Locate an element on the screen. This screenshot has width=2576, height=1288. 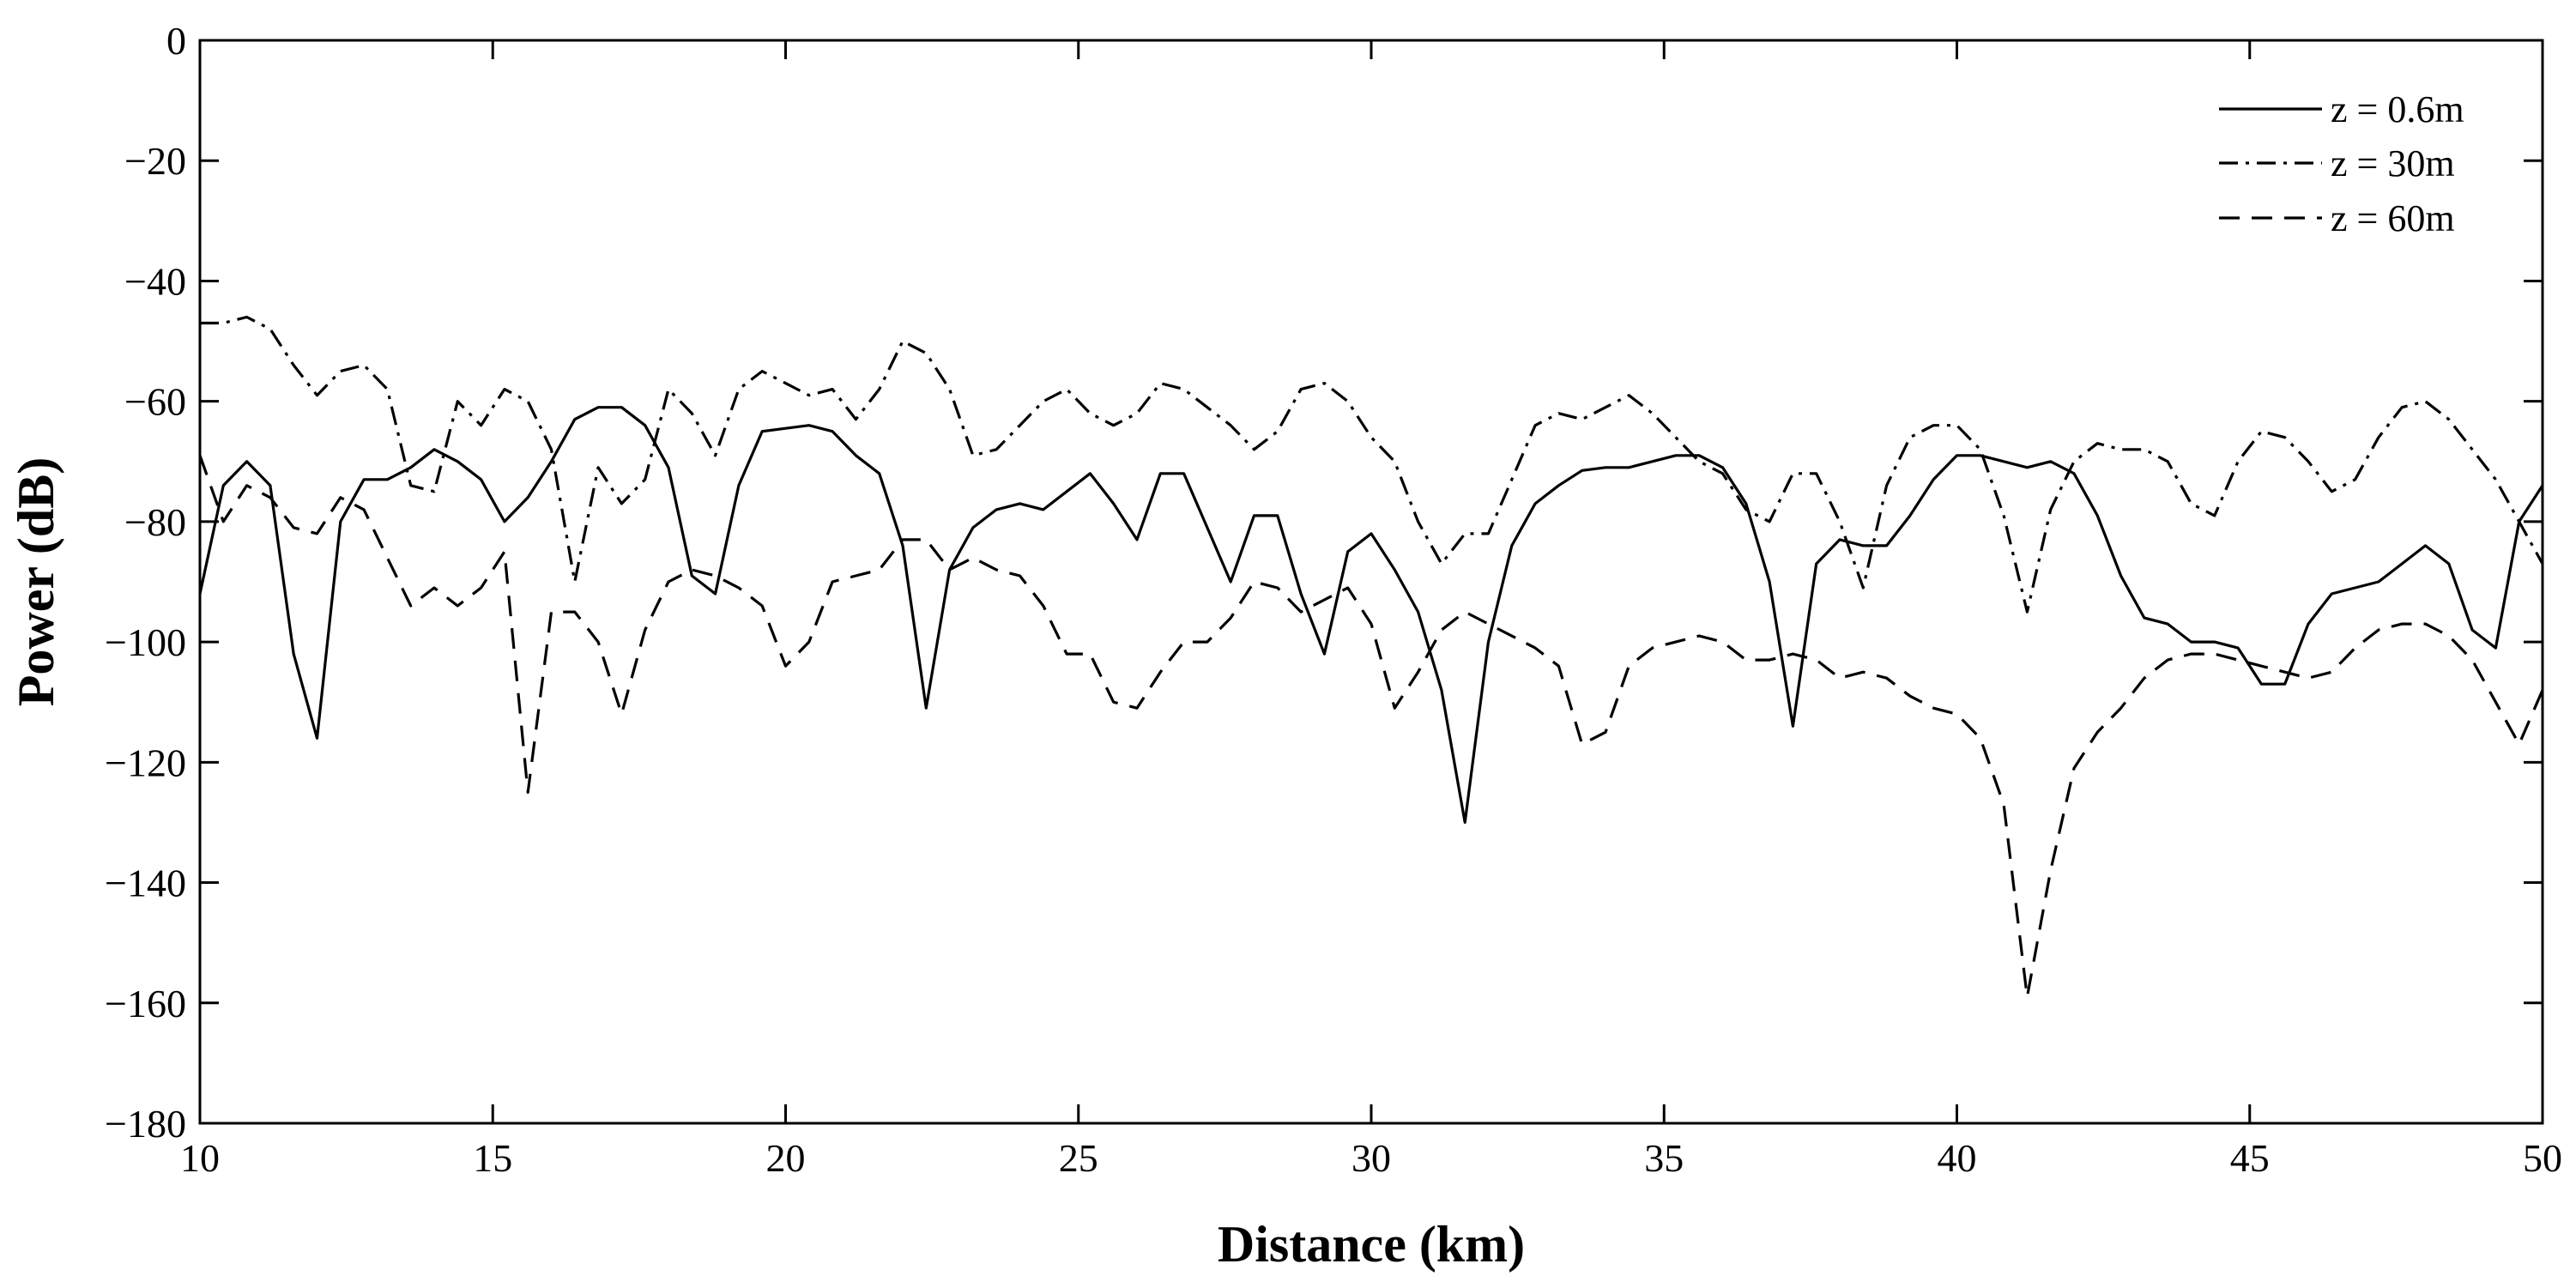
legend: z = 0.6m z = 30m z = 60m is located at coordinates (2341, 163).